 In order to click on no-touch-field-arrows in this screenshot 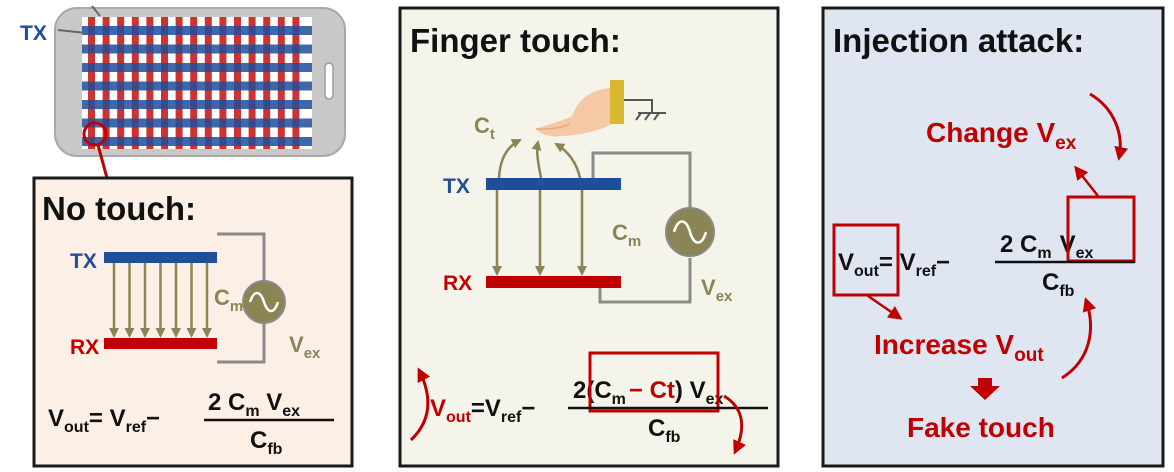, I will do `click(160, 300)`.